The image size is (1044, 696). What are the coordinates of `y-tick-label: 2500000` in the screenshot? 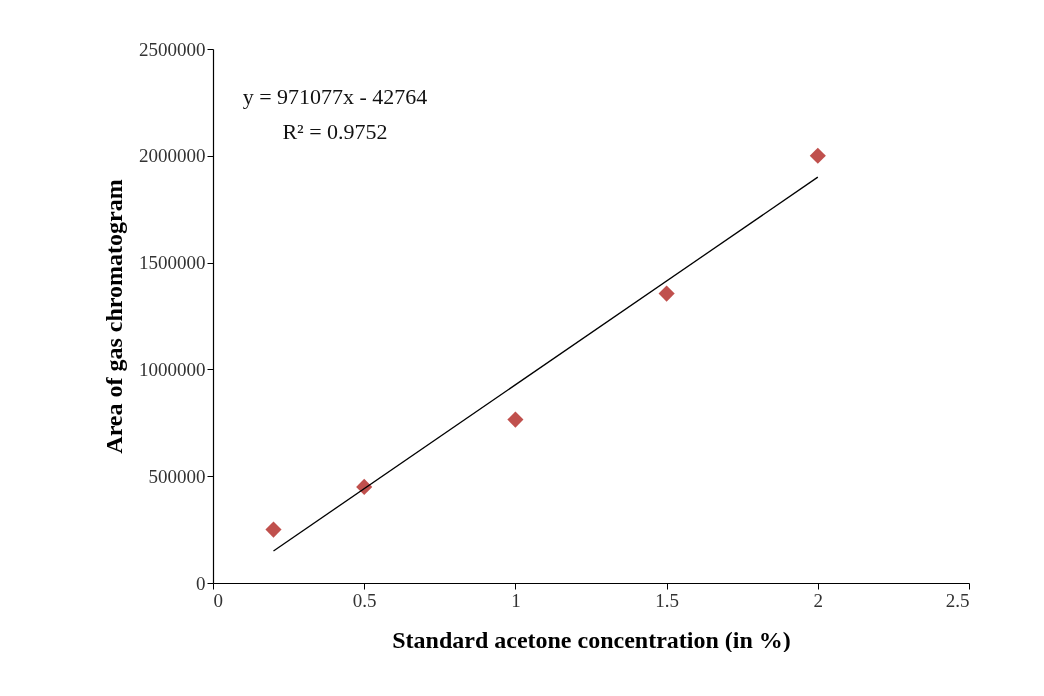 It's located at (172, 49).